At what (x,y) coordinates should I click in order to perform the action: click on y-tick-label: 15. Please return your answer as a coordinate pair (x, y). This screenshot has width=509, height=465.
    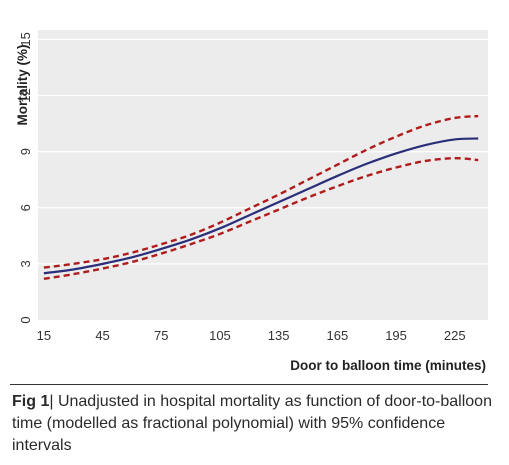
    Looking at the image, I should click on (25, 39).